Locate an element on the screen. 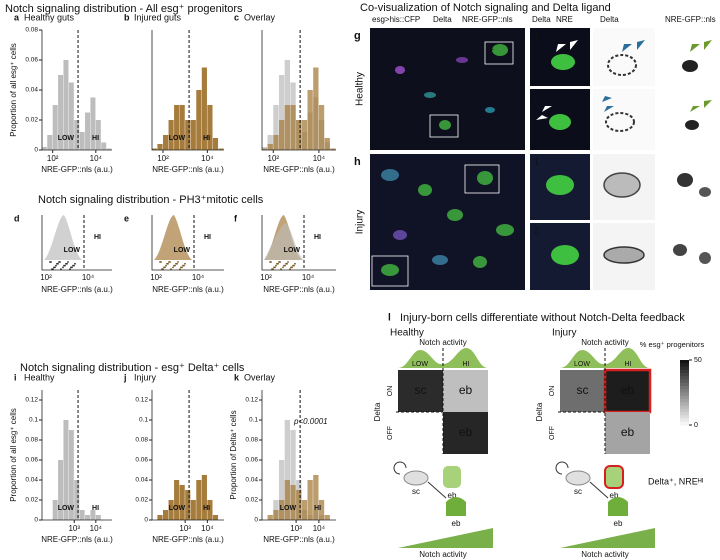 This screenshot has width=720, height=560. diagram-label: eb is located at coordinates (618, 523).